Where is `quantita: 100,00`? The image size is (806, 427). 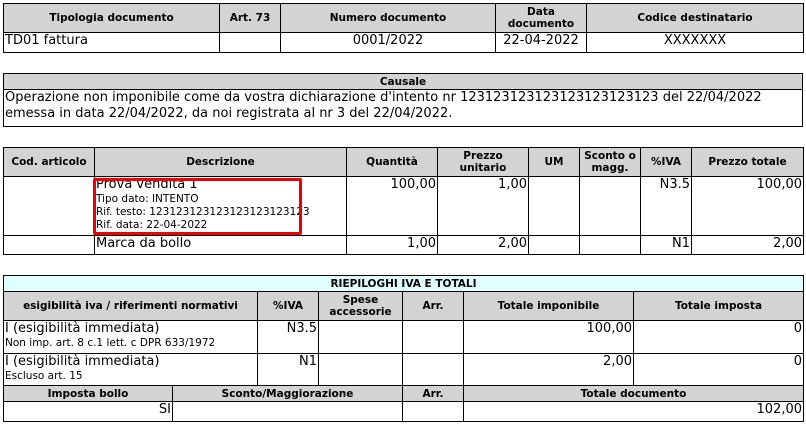 quantita: 100,00 is located at coordinates (392, 206).